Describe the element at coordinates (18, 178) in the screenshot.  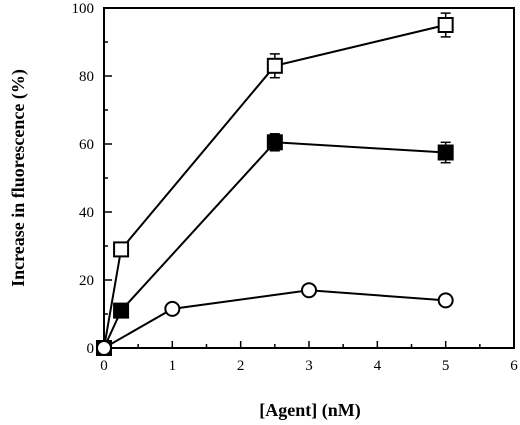
I see `y-axis-title: Increase in fluorescence (%)` at that location.